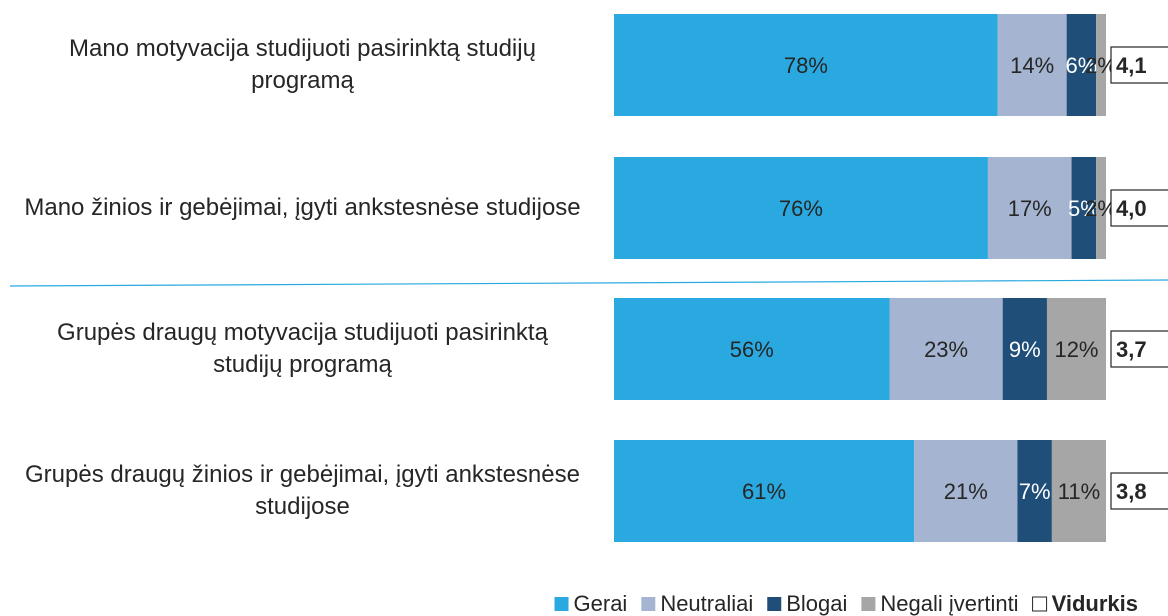 The image size is (1168, 616). What do you see at coordinates (1131, 65) in the screenshot?
I see `average-label: 4,1` at bounding box center [1131, 65].